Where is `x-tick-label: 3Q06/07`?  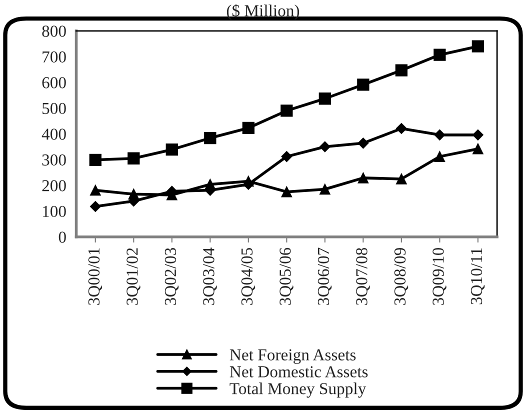
x-tick-label: 3Q06/07 is located at coordinates (325, 276).